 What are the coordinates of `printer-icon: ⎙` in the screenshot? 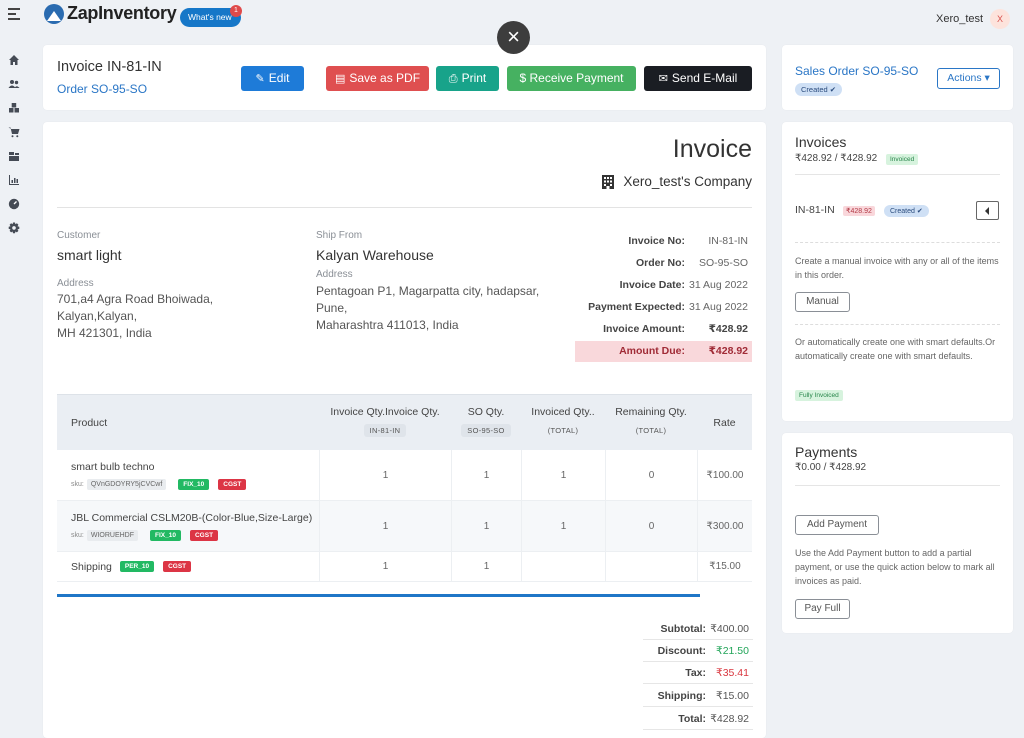 It's located at (453, 79).